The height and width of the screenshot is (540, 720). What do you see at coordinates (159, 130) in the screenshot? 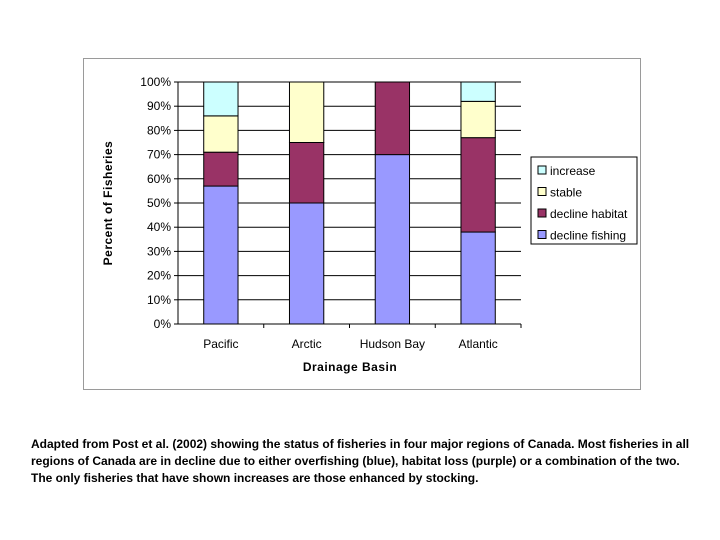
I see `y-tick-label: 80%` at bounding box center [159, 130].